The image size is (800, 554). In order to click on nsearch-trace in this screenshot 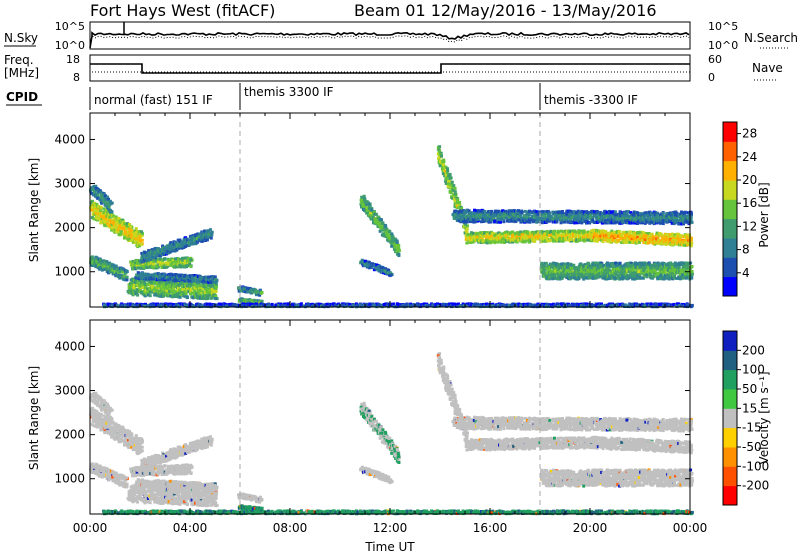, I will do `click(390, 38)`.